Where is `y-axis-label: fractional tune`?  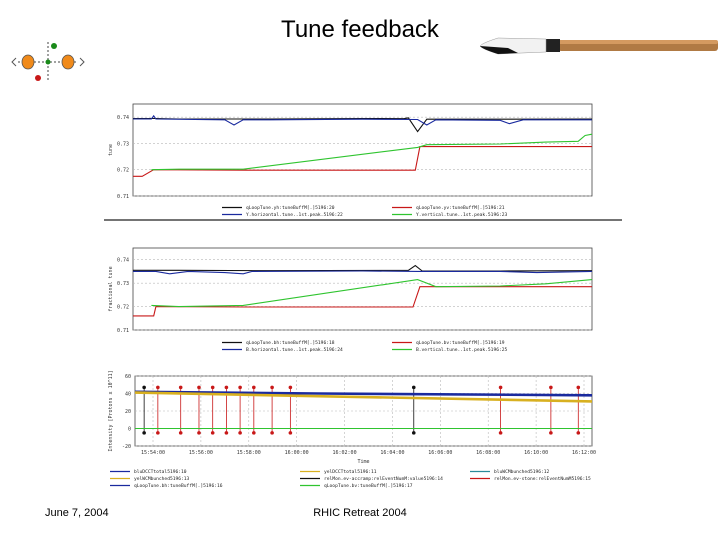 y-axis-label: fractional tune is located at coordinates (111, 288).